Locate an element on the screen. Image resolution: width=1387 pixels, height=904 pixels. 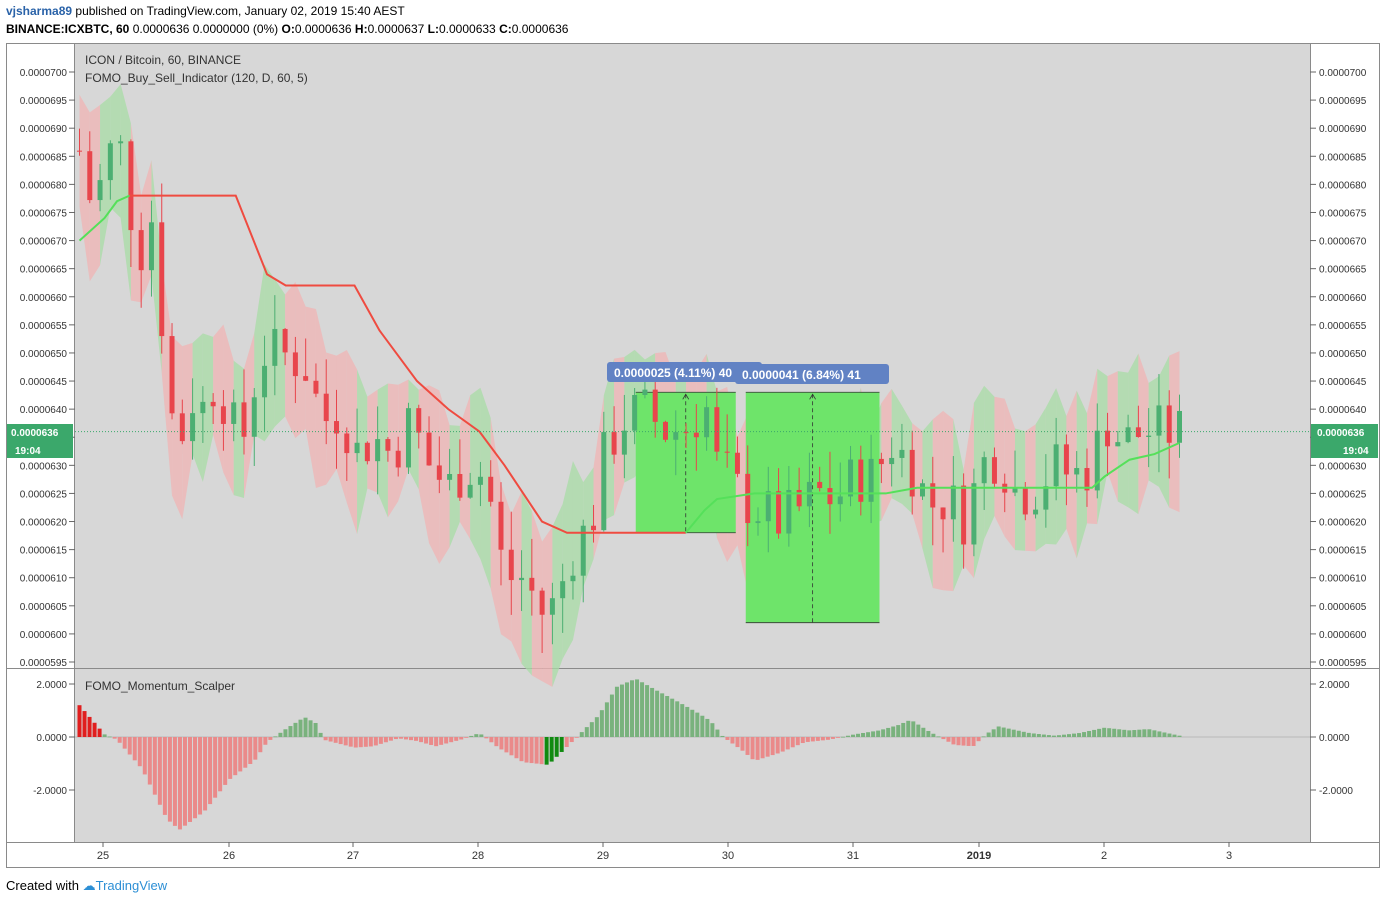
momentum-tick-label-right: 0.0000 is located at coordinates (1334, 738).